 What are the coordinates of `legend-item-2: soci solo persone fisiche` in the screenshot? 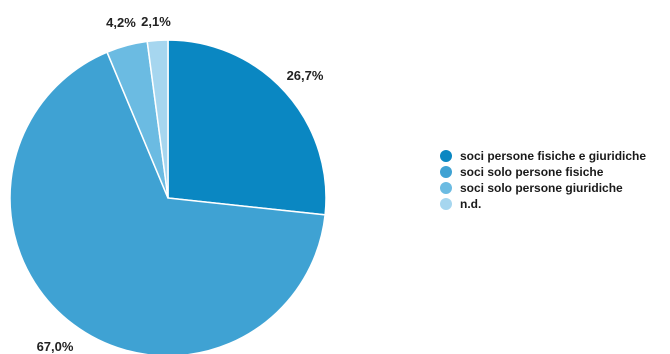 It's located at (543, 172).